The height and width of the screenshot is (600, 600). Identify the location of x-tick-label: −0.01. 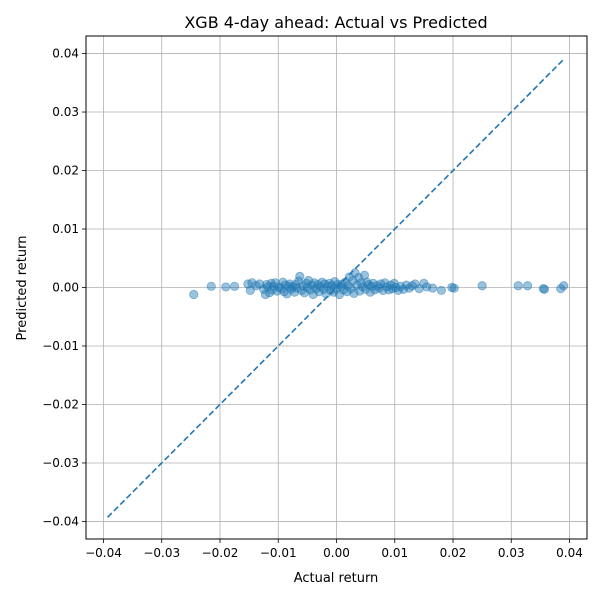
(278, 553).